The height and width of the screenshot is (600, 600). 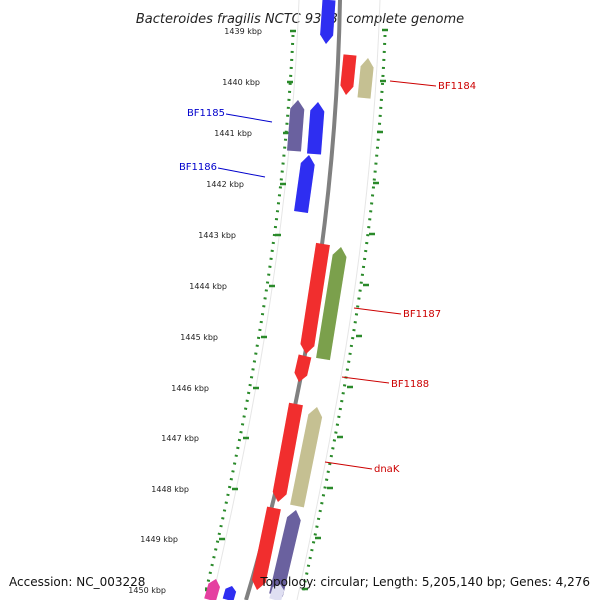 I want to click on tick-label: 1441 kbp, so click(x=233, y=133).